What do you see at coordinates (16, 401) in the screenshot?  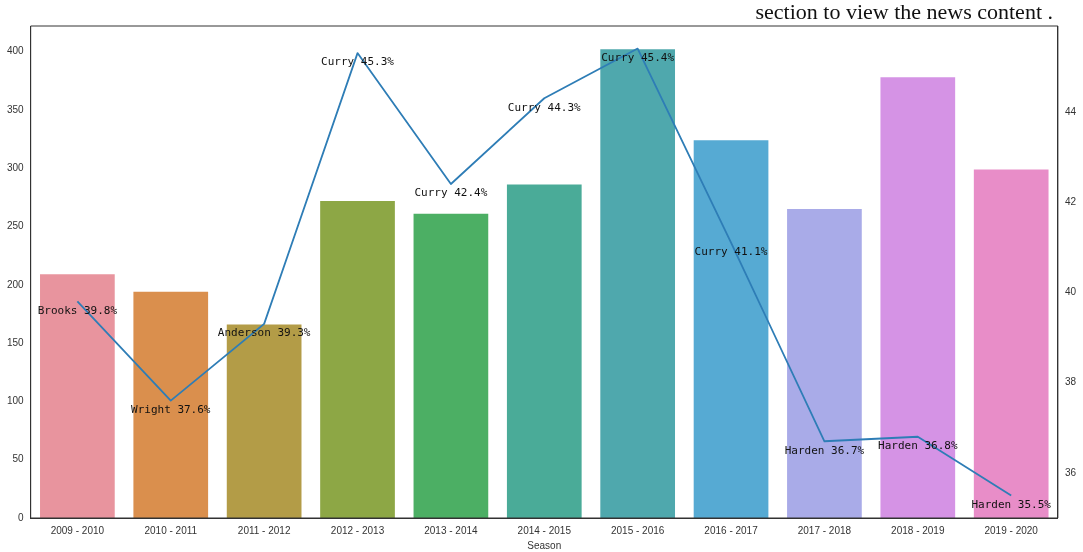 I see `y-tick-label: 100` at bounding box center [16, 401].